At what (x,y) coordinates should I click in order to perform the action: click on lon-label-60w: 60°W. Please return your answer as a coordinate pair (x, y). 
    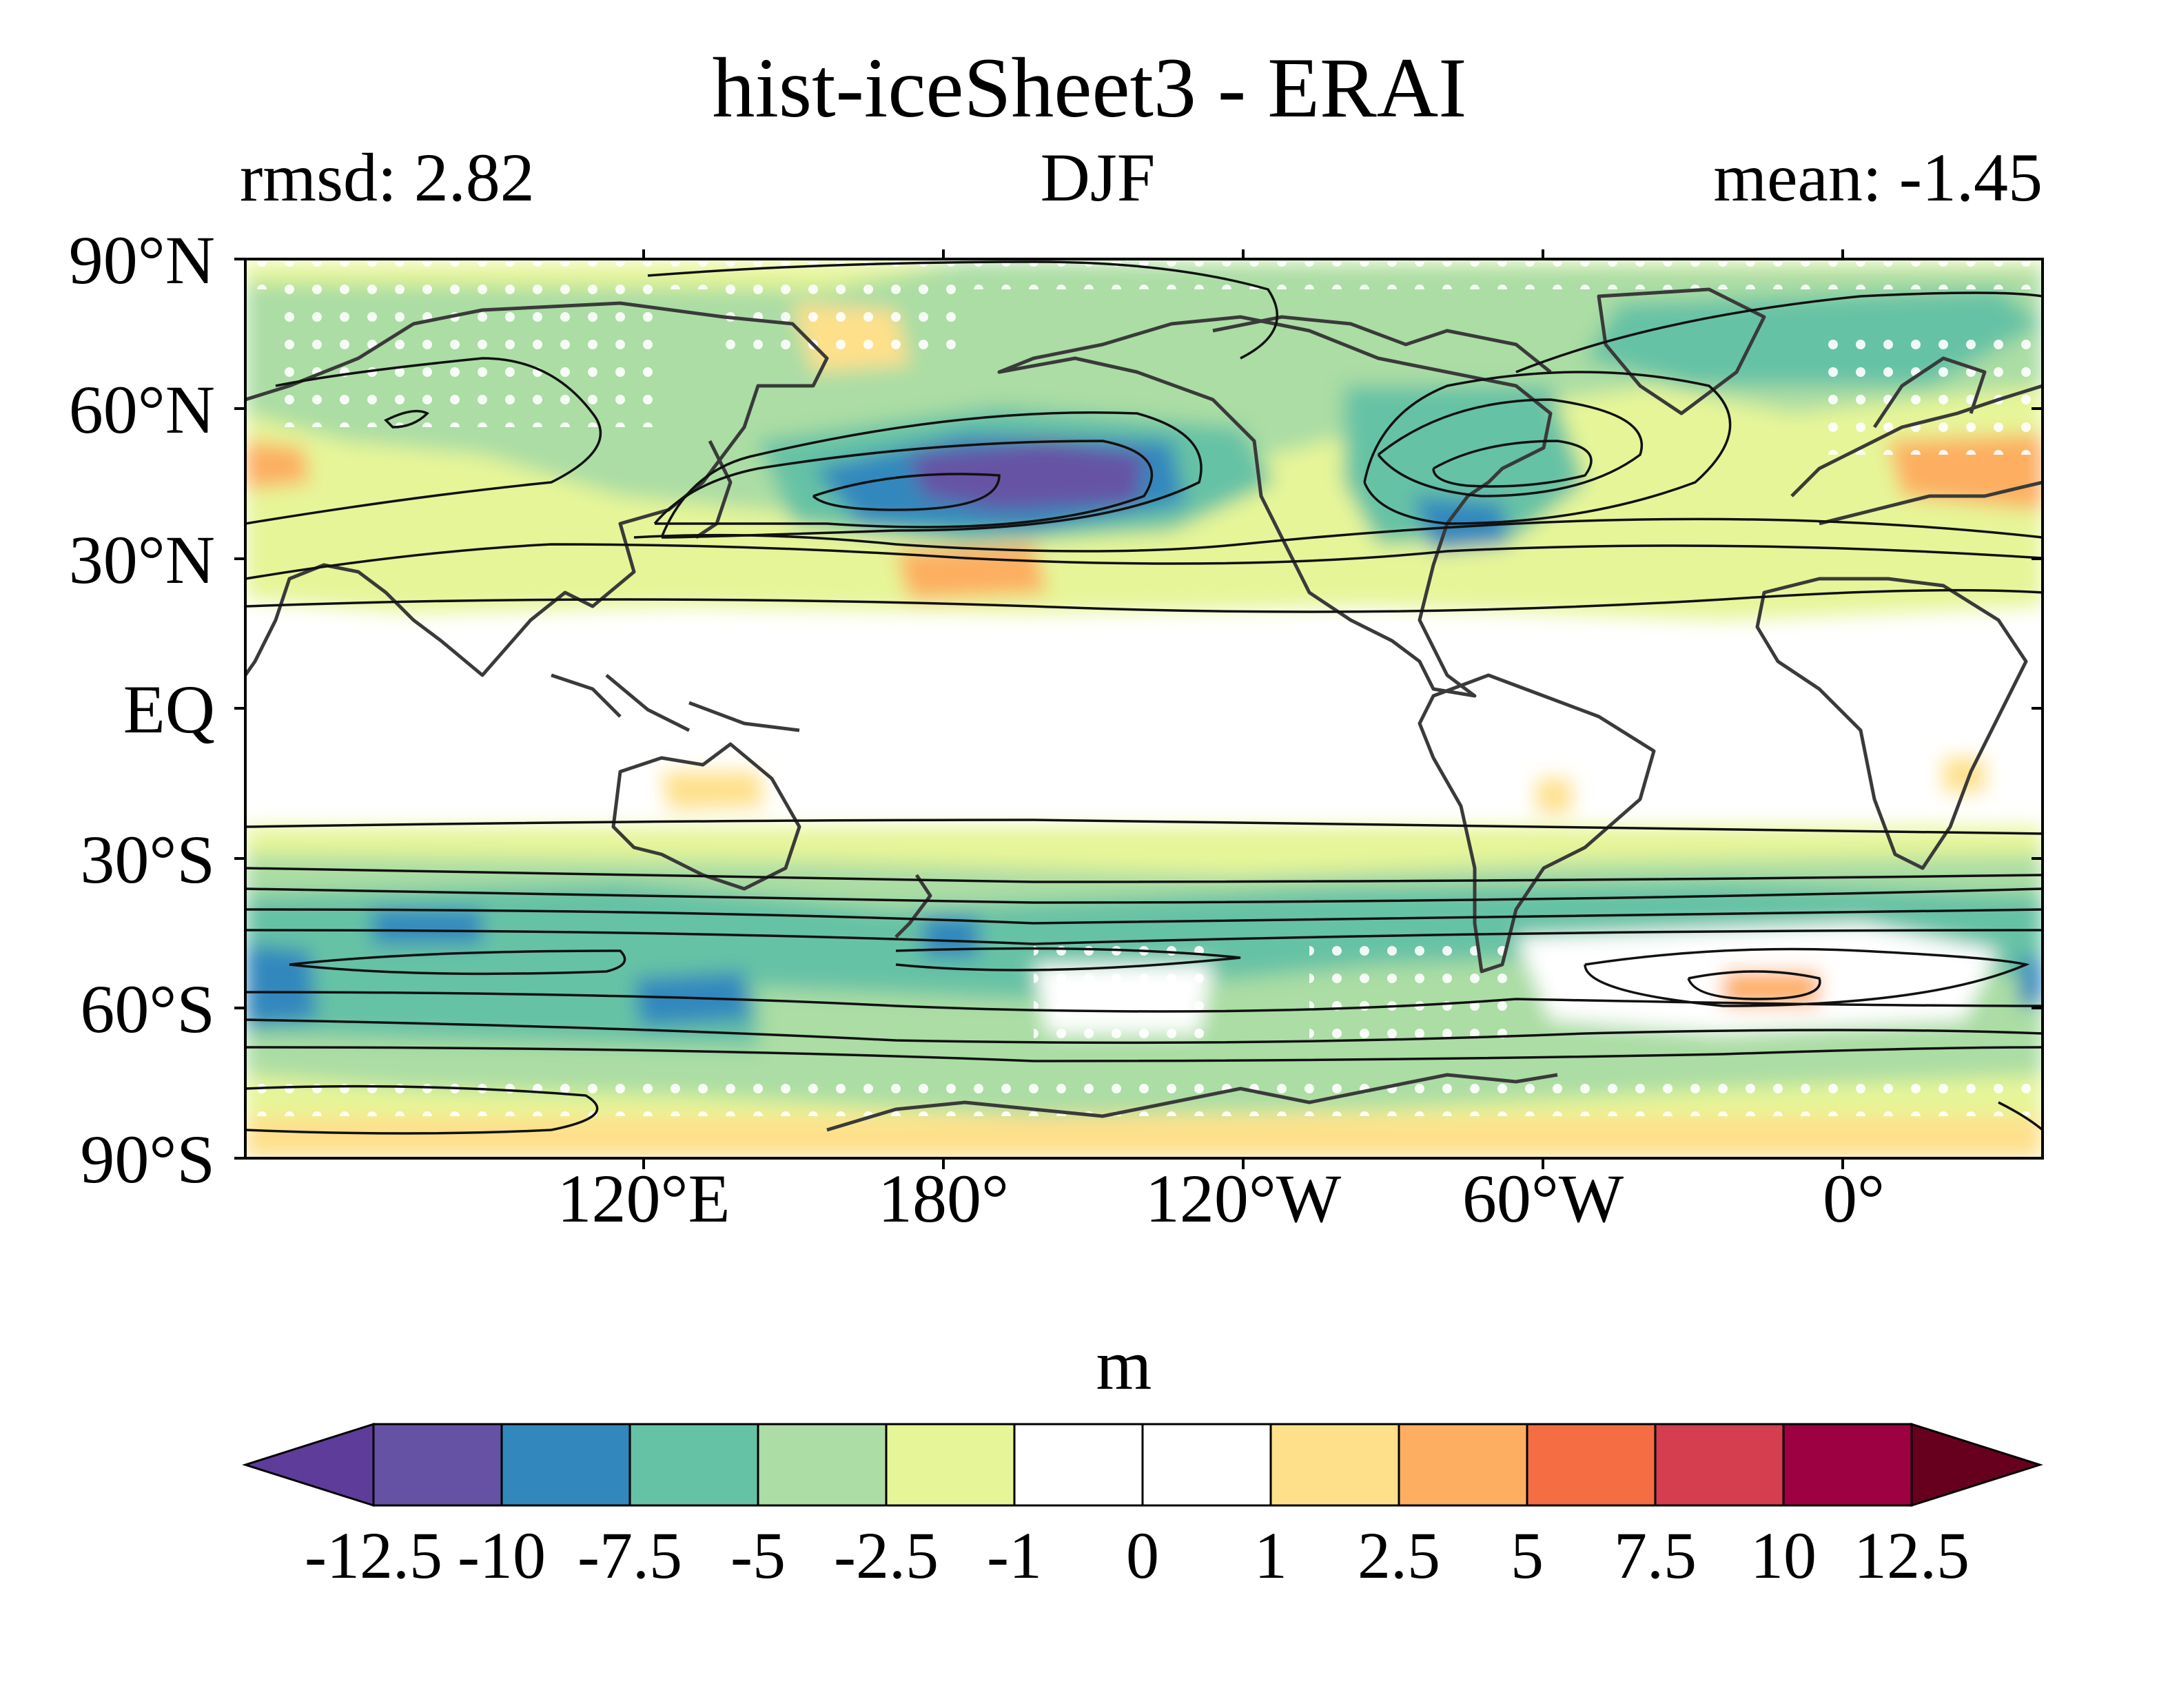
    Looking at the image, I should click on (1543, 1198).